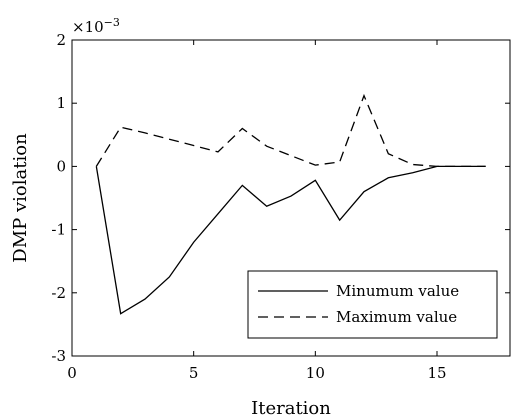  I want to click on x-tick-label: 15, so click(436, 373).